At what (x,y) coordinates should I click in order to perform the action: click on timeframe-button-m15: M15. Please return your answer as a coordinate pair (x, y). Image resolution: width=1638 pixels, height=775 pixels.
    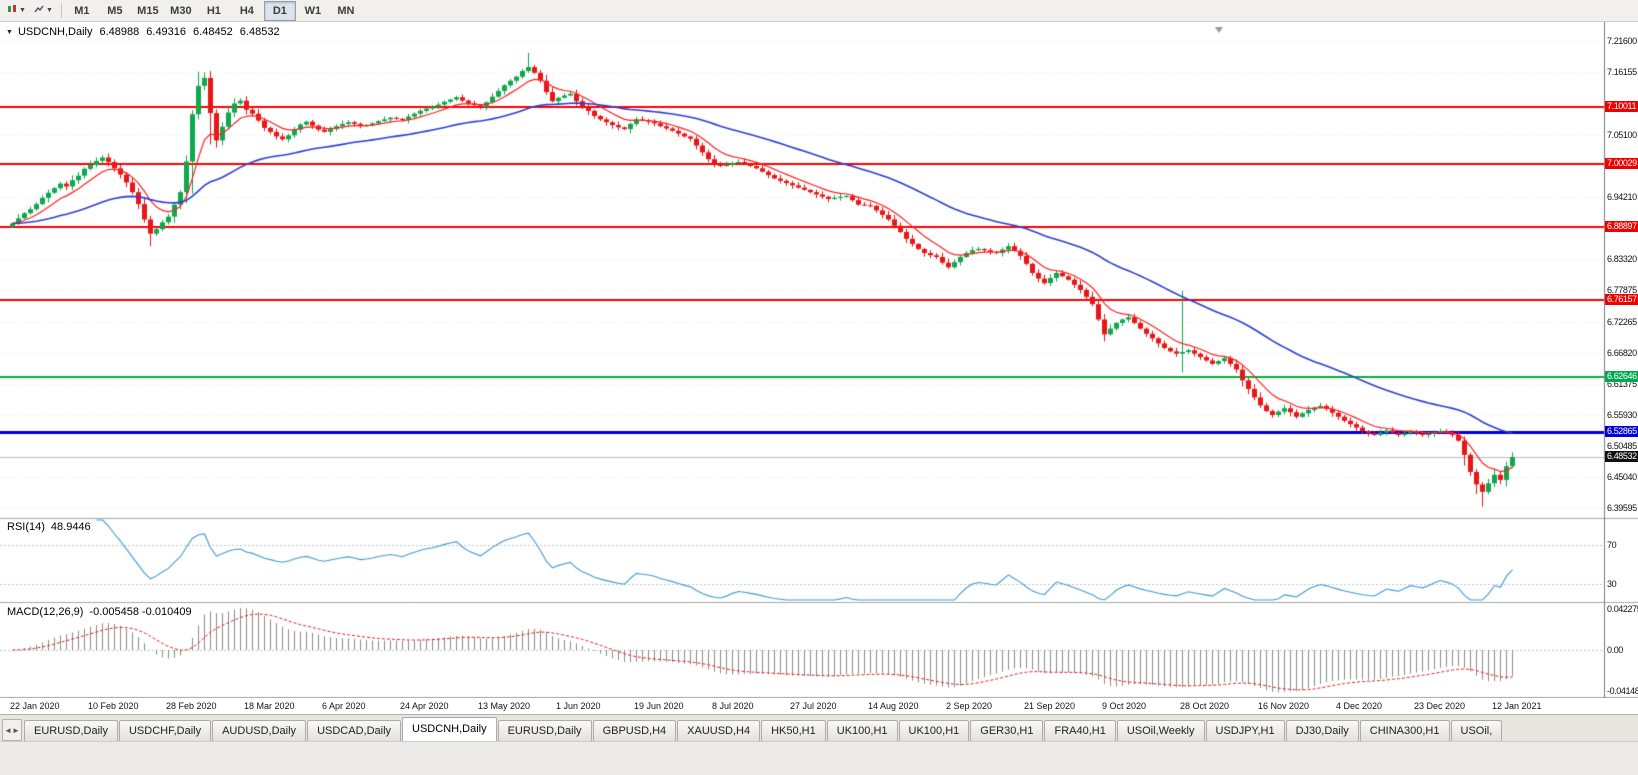
    Looking at the image, I should click on (148, 10).